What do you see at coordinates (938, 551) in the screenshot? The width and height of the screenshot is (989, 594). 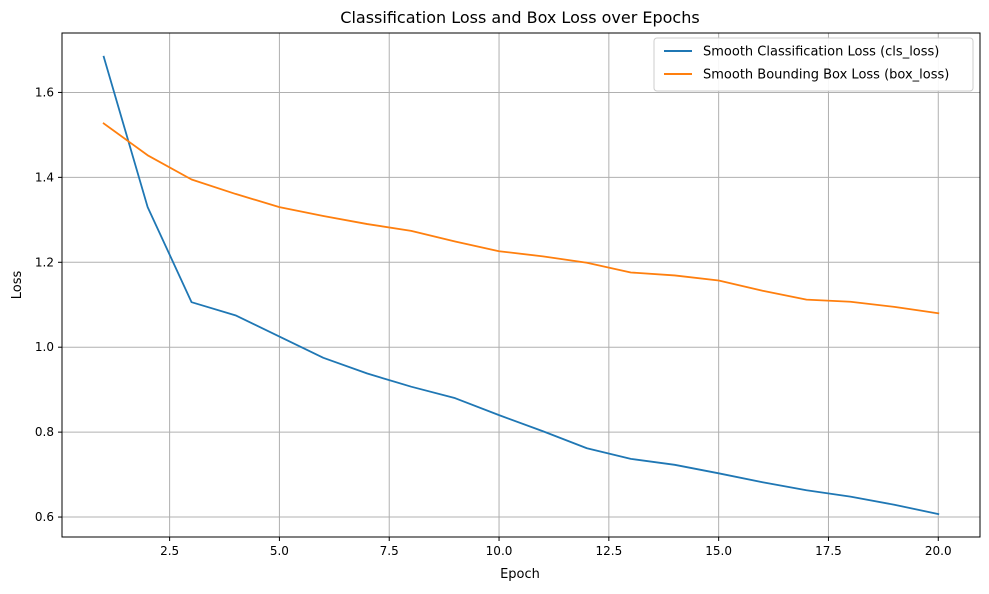 I see `x-tick-label: 20.0` at bounding box center [938, 551].